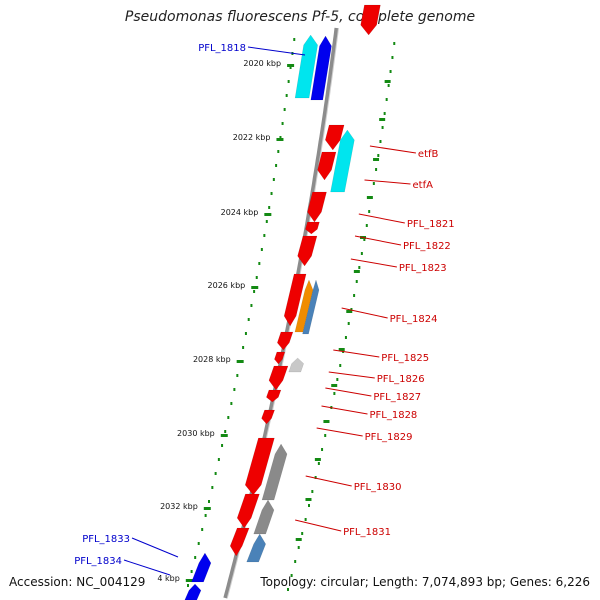 The image size is (600, 600). What do you see at coordinates (414, 319) in the screenshot?
I see `gene-label-pfl-1824: PFL_1824` at bounding box center [414, 319].